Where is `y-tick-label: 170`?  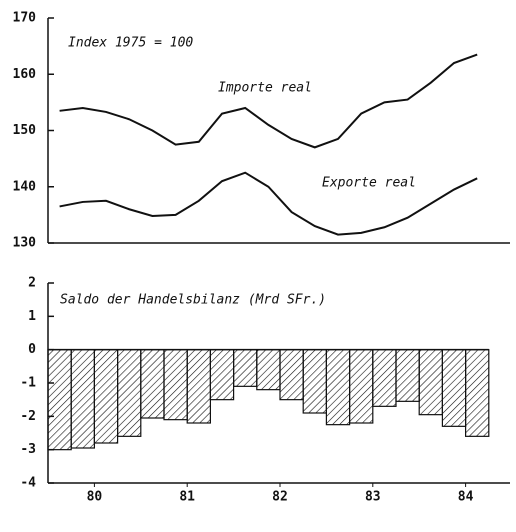
y-tick-label: 170 is located at coordinates (25, 18).